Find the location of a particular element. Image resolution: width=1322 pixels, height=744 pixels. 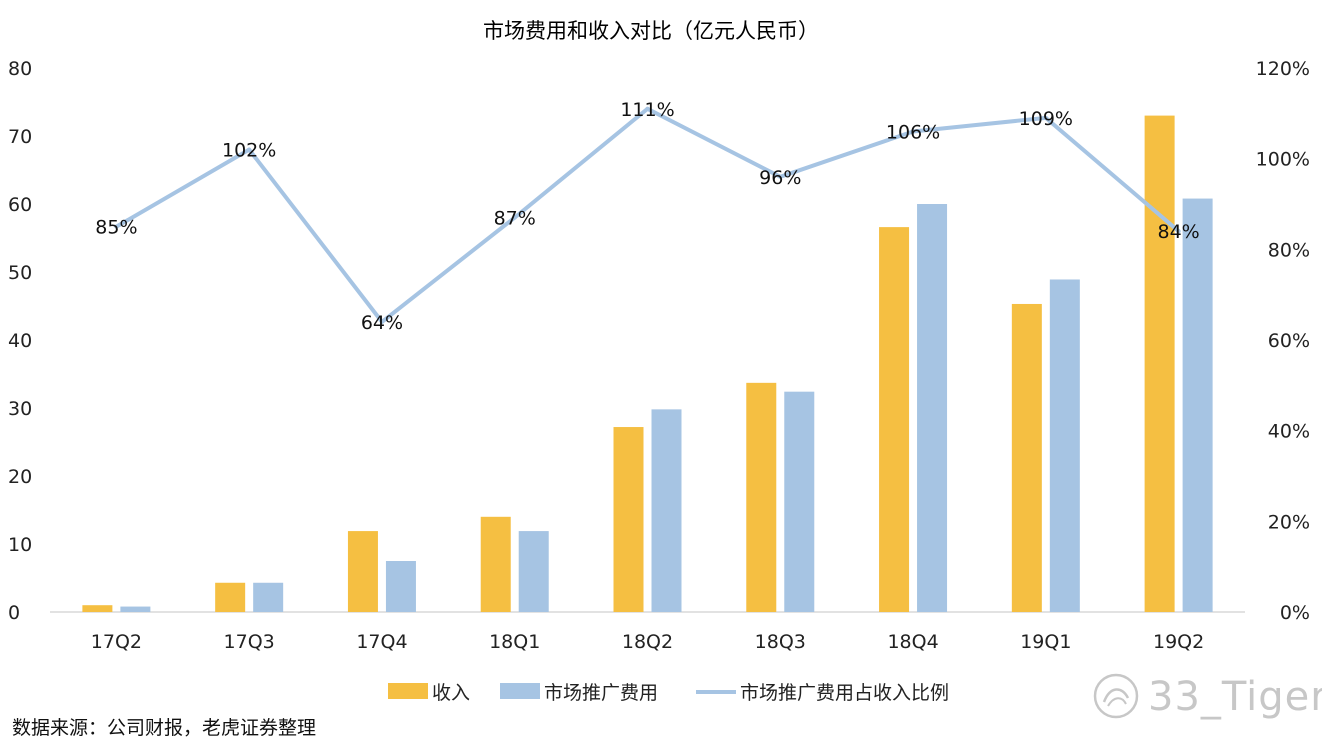

ratio-data-label: 84% is located at coordinates (1178, 232).